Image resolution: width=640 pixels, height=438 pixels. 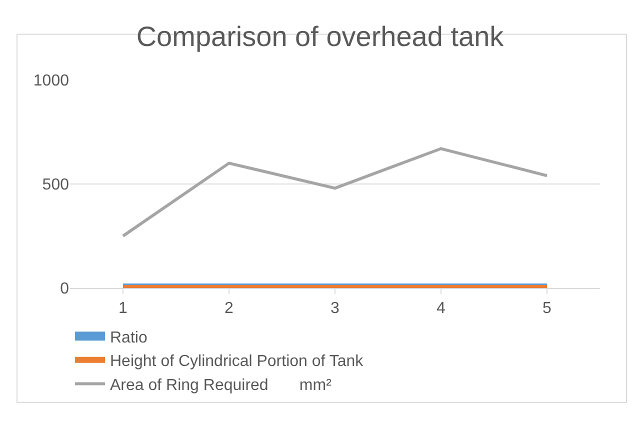 What do you see at coordinates (441, 309) in the screenshot?
I see `x-tick-label: 4` at bounding box center [441, 309].